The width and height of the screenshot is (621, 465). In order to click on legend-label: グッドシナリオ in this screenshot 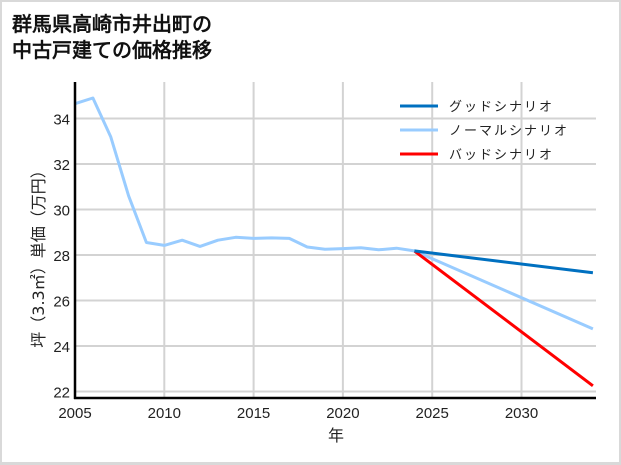, I will do `click(501, 107)`.